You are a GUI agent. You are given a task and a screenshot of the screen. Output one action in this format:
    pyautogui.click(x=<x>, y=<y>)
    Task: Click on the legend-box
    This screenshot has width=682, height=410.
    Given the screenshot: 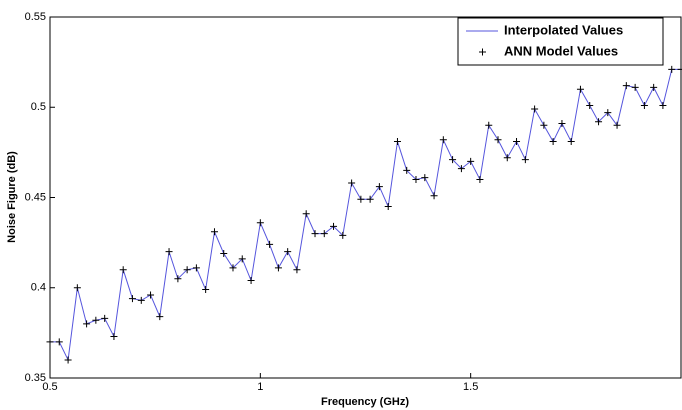 What is the action you would take?
    pyautogui.click(x=560, y=41)
    